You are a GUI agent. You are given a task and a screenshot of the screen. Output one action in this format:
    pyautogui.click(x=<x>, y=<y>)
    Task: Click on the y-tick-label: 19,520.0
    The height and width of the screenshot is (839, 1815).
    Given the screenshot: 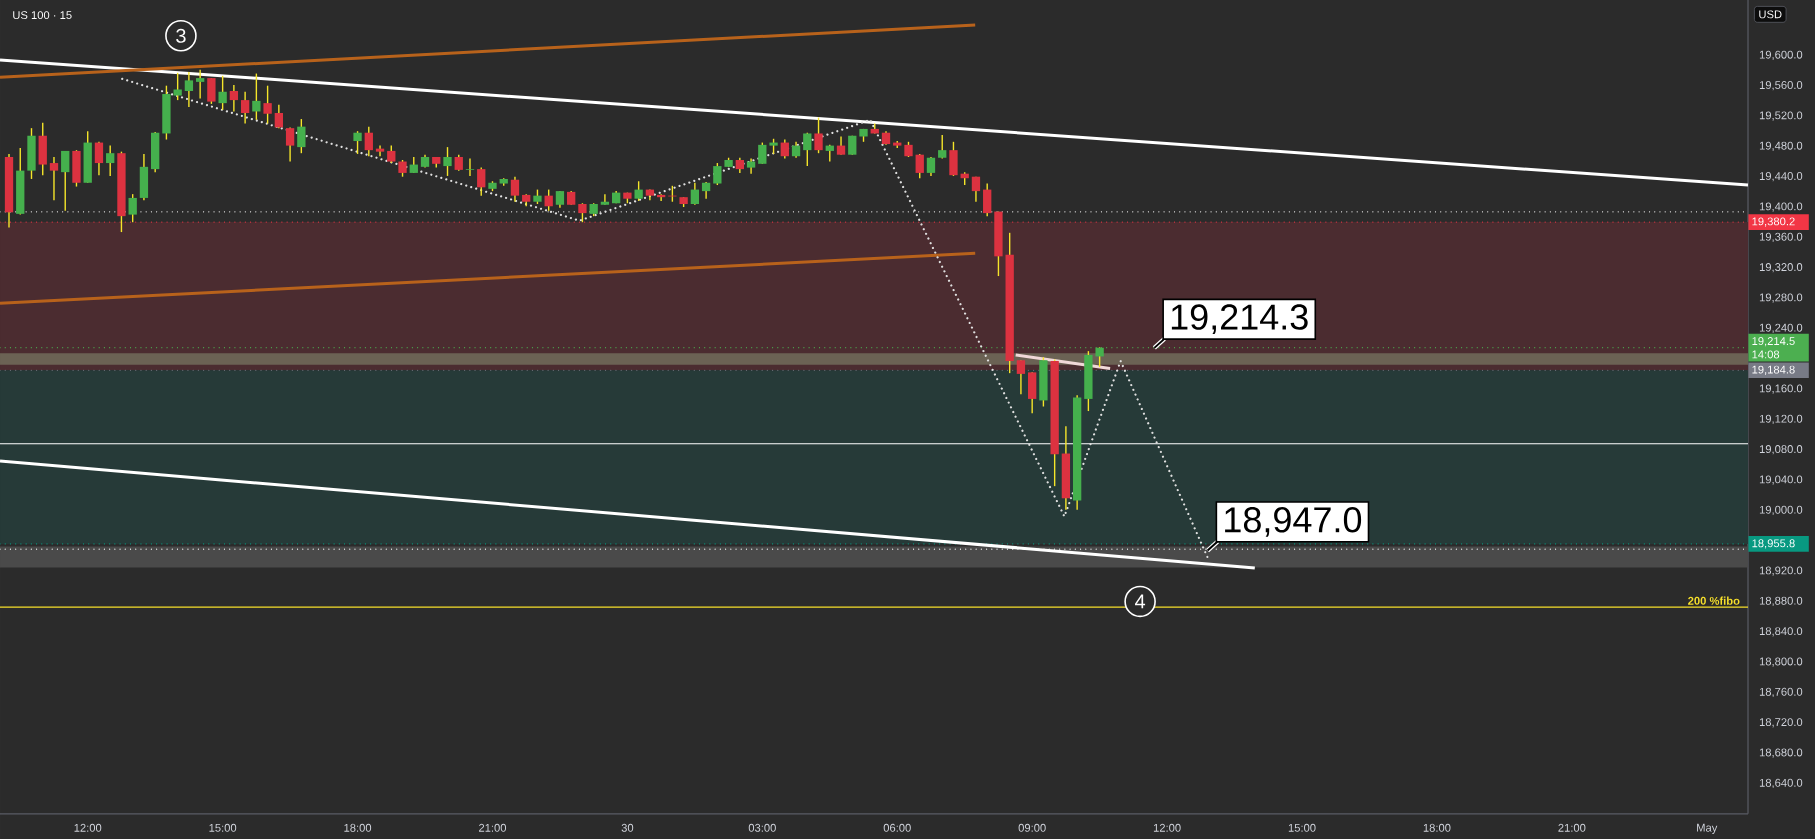 What is the action you would take?
    pyautogui.click(x=1781, y=116)
    